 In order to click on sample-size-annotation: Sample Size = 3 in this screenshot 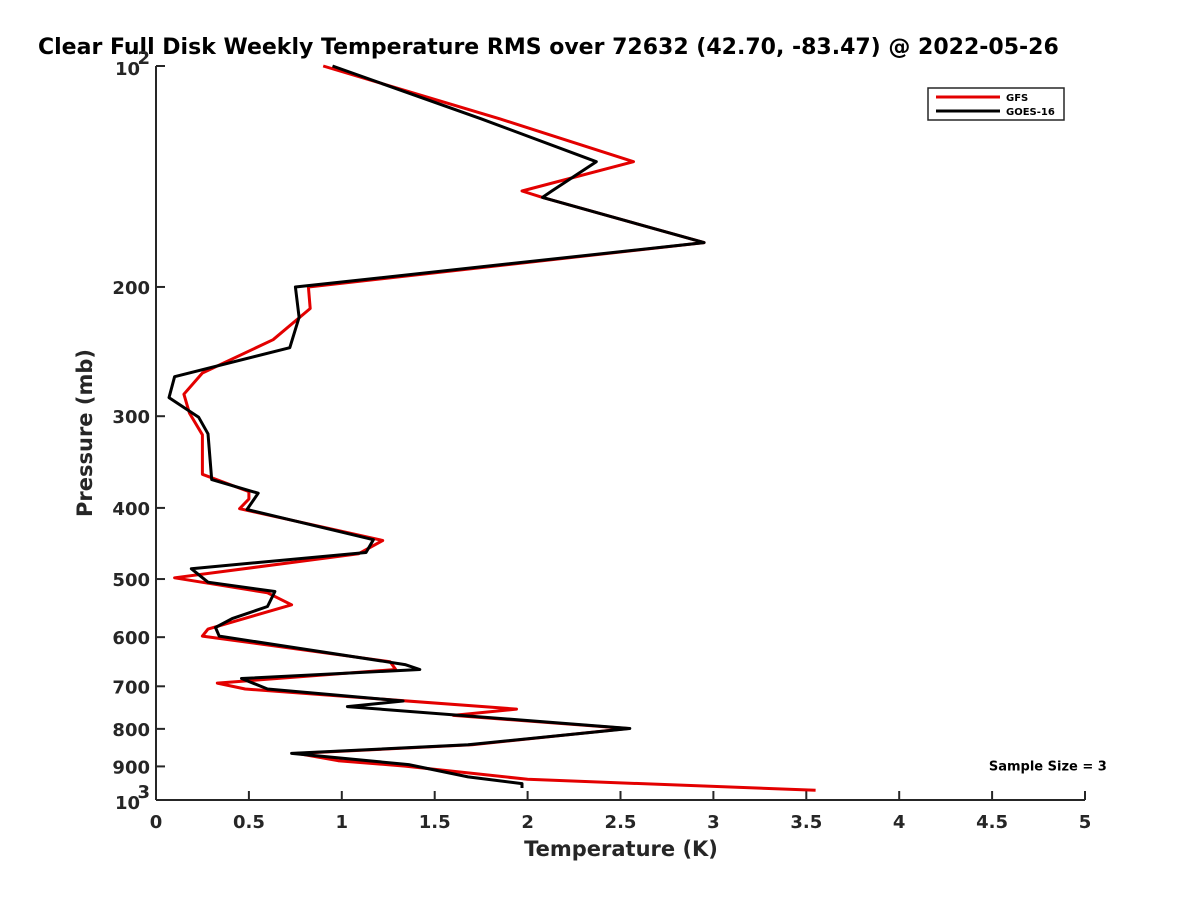, I will do `click(1048, 766)`.